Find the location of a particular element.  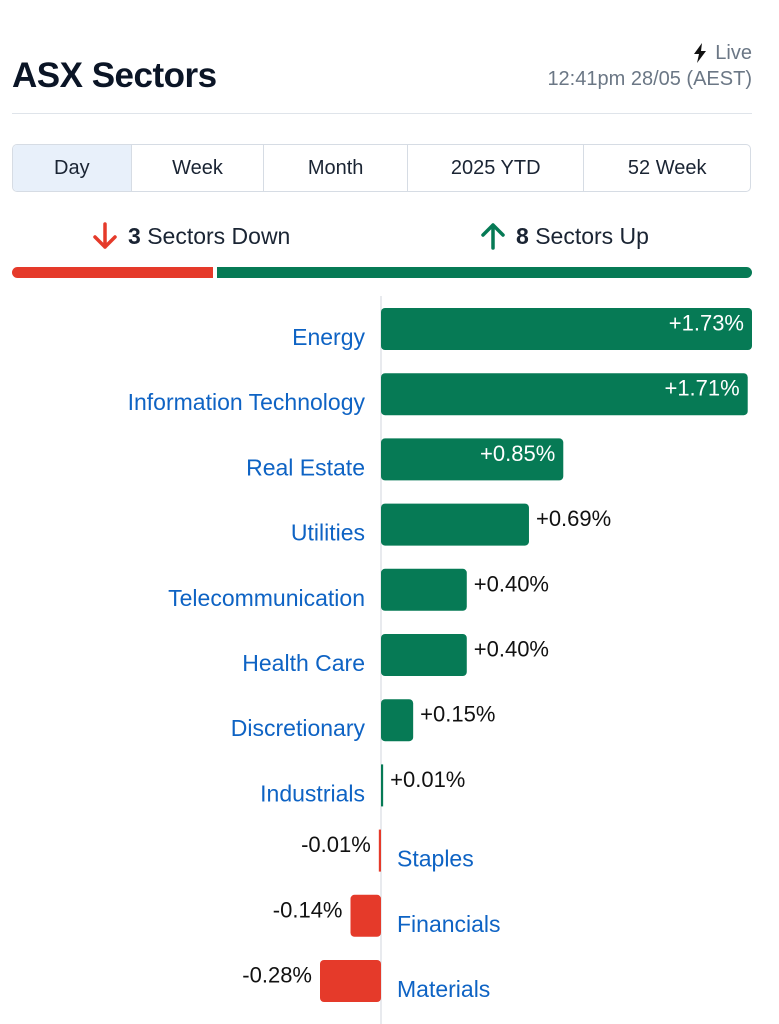

page-title: ASX Sectors is located at coordinates (114, 75).